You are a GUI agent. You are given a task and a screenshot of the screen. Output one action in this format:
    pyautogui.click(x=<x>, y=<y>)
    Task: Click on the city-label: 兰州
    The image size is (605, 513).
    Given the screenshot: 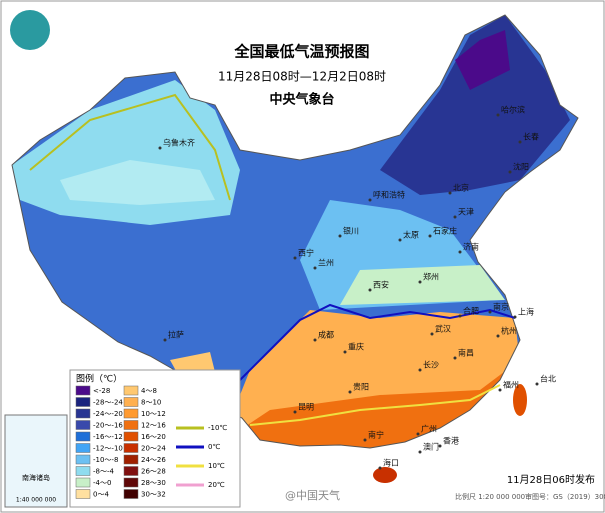 What is the action you would take?
    pyautogui.click(x=326, y=263)
    